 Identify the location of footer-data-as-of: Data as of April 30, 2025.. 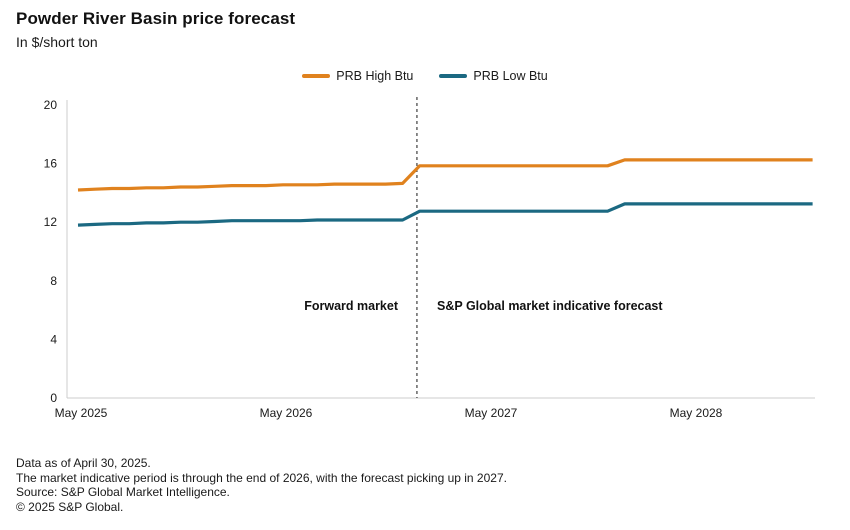
(83, 463).